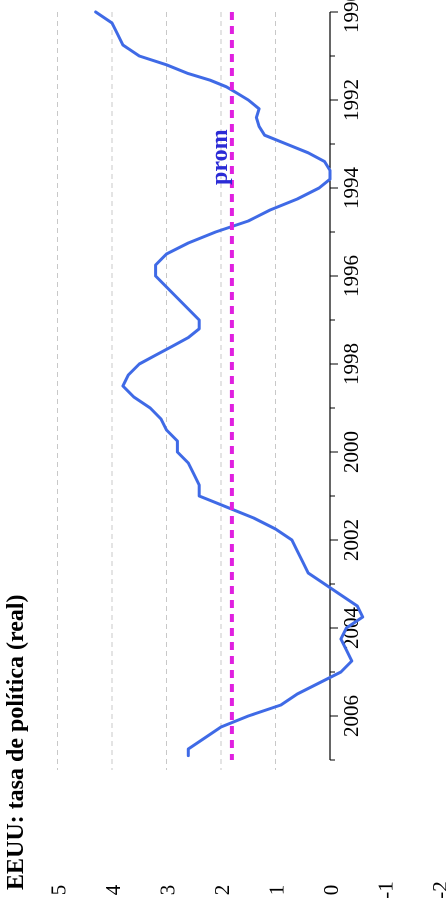 This screenshot has width=446, height=907. What do you see at coordinates (222, 890) in the screenshot?
I see `y-tick-label: 2` at bounding box center [222, 890].